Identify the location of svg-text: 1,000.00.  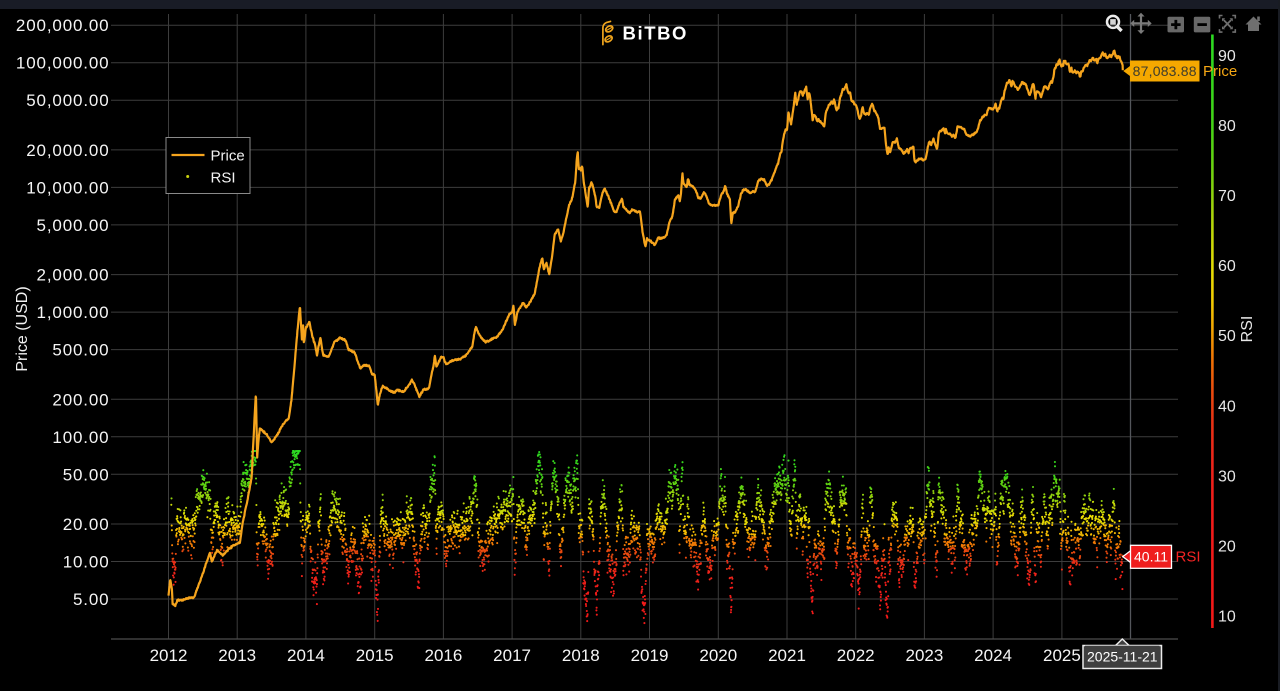
(73, 312).